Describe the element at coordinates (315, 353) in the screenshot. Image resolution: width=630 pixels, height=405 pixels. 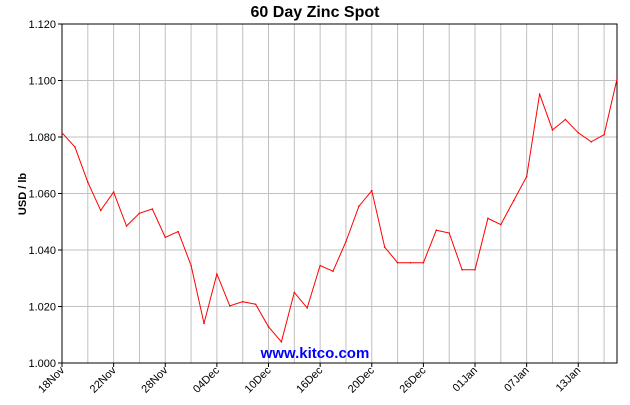
I see `watermark: www.kitco.com` at that location.